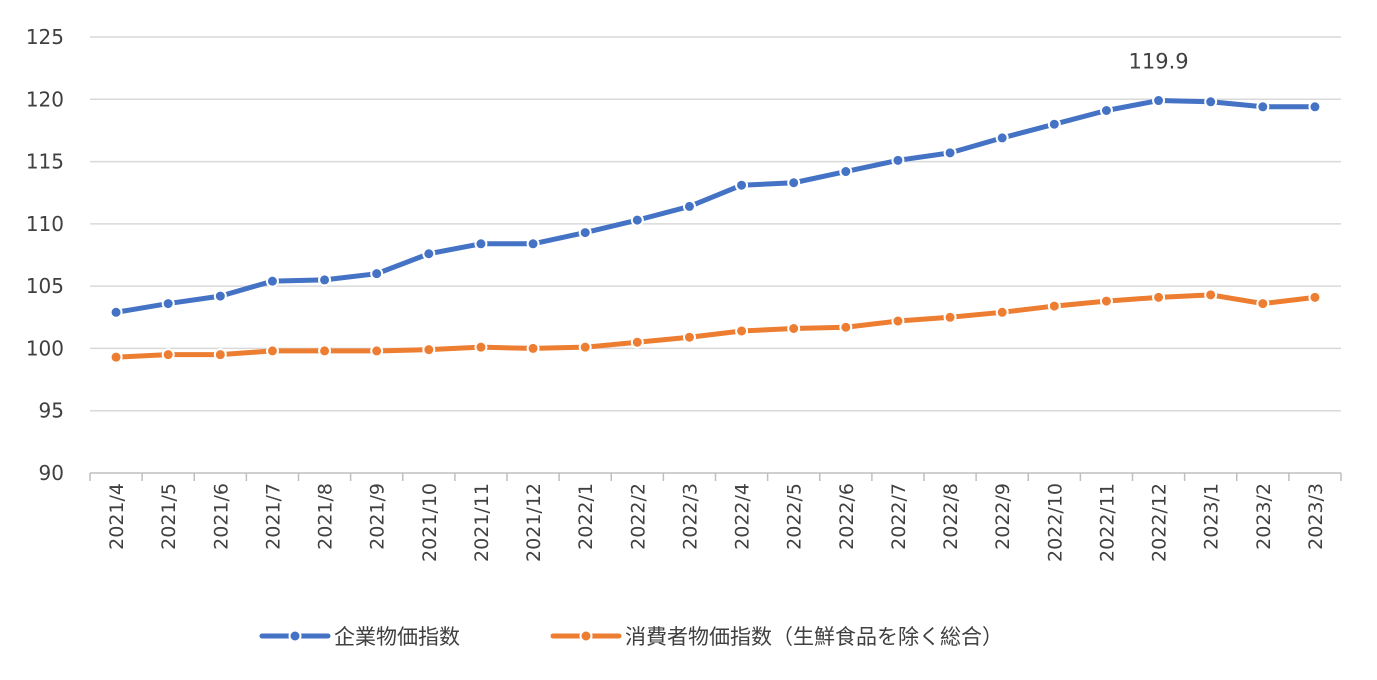 Image resolution: width=1377 pixels, height=680 pixels. What do you see at coordinates (690, 516) in the screenshot?
I see `x-tick-label: 2022/3` at bounding box center [690, 516].